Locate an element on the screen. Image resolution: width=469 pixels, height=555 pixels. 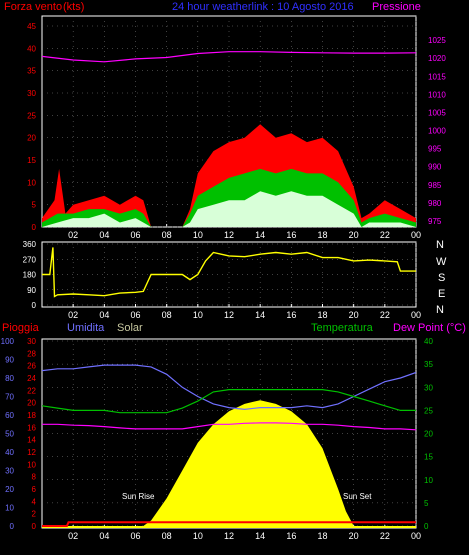
y-tick-left: 15 is located at coordinates (31, 160).